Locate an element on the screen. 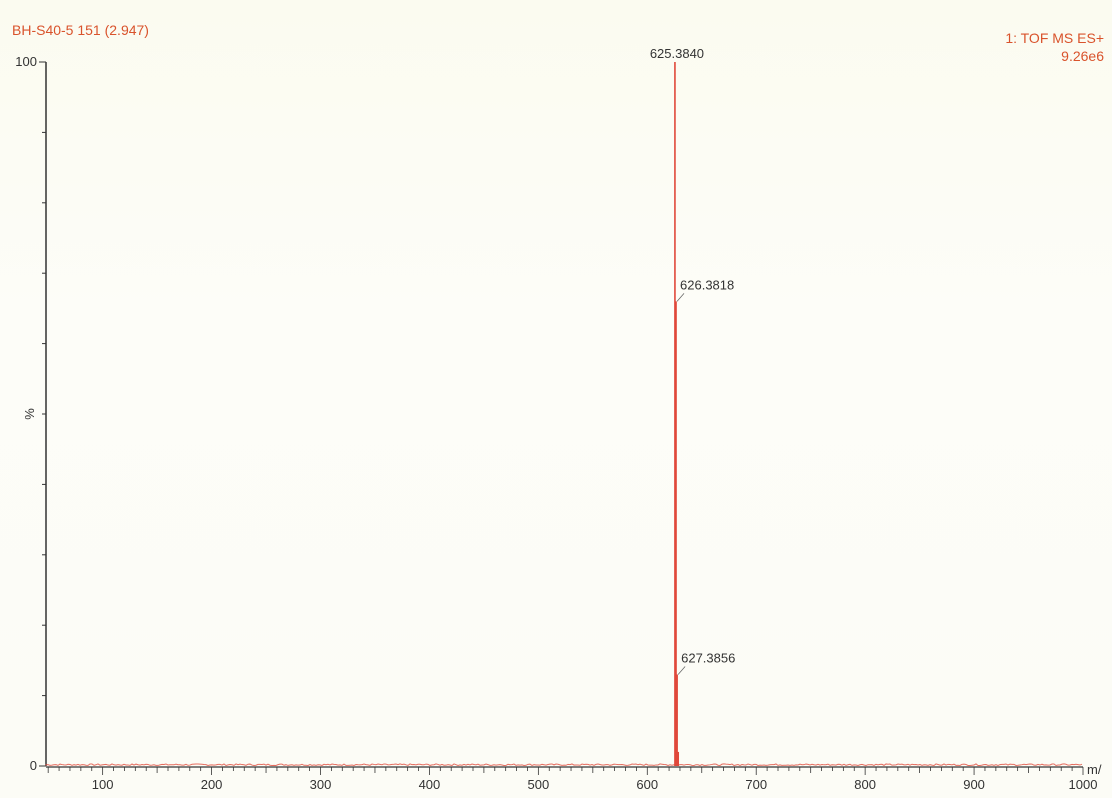 This screenshot has width=1112, height=798. y-ticks: 0 100 is located at coordinates (30, 413).